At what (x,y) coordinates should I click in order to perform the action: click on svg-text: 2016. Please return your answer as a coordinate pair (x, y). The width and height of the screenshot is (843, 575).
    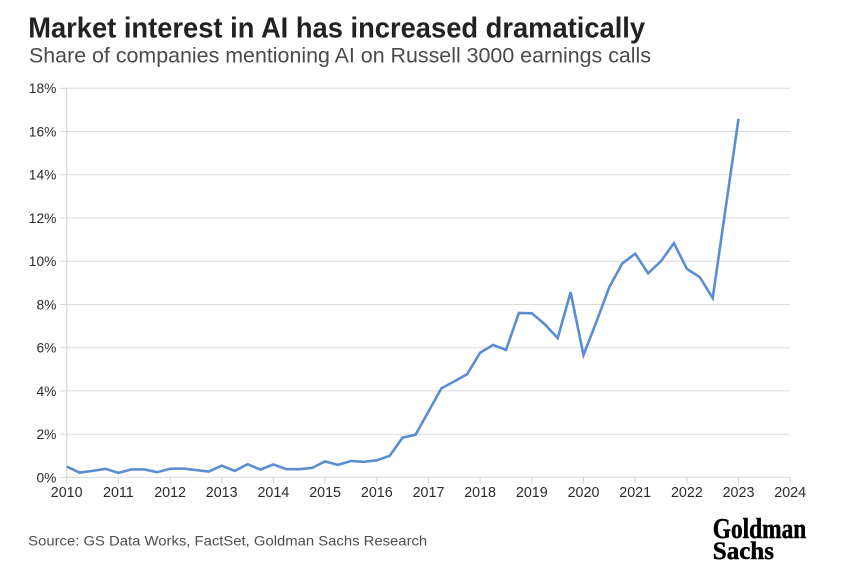
    Looking at the image, I should click on (377, 493).